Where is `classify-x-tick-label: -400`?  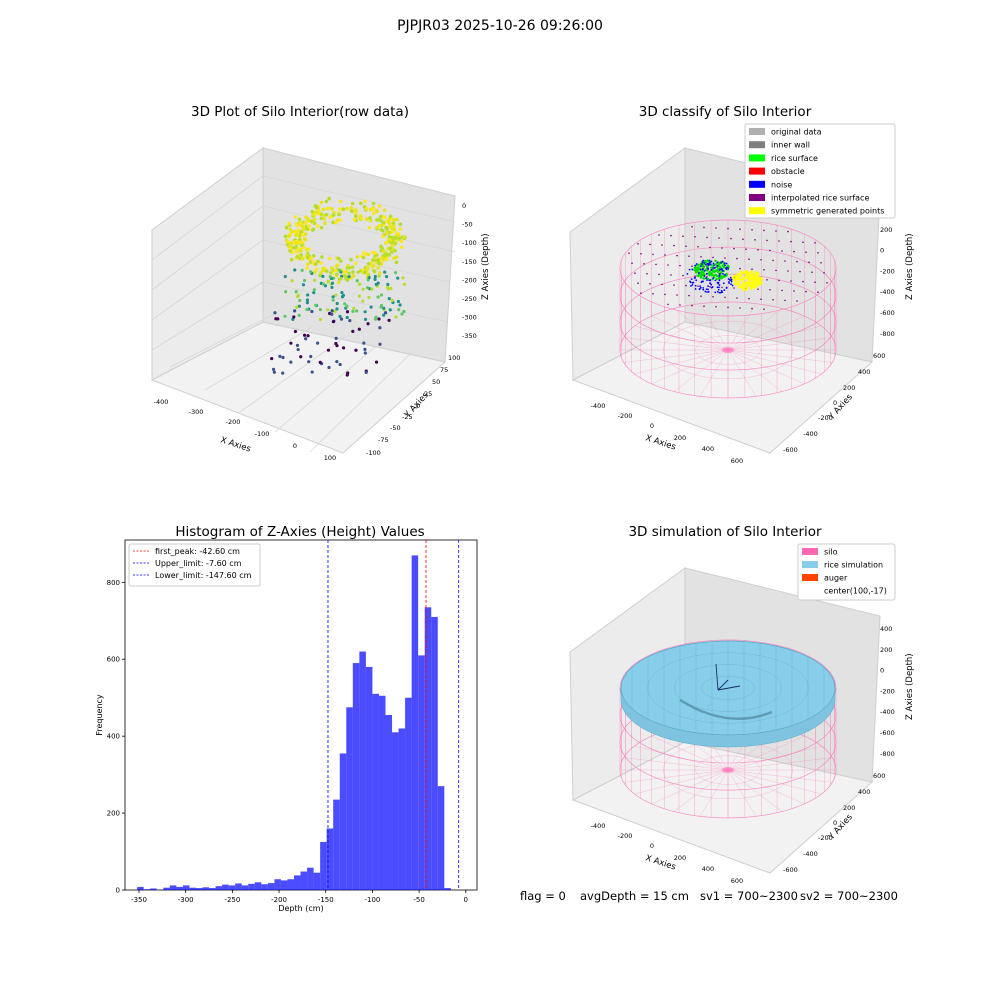
classify-x-tick-label: -400 is located at coordinates (598, 406).